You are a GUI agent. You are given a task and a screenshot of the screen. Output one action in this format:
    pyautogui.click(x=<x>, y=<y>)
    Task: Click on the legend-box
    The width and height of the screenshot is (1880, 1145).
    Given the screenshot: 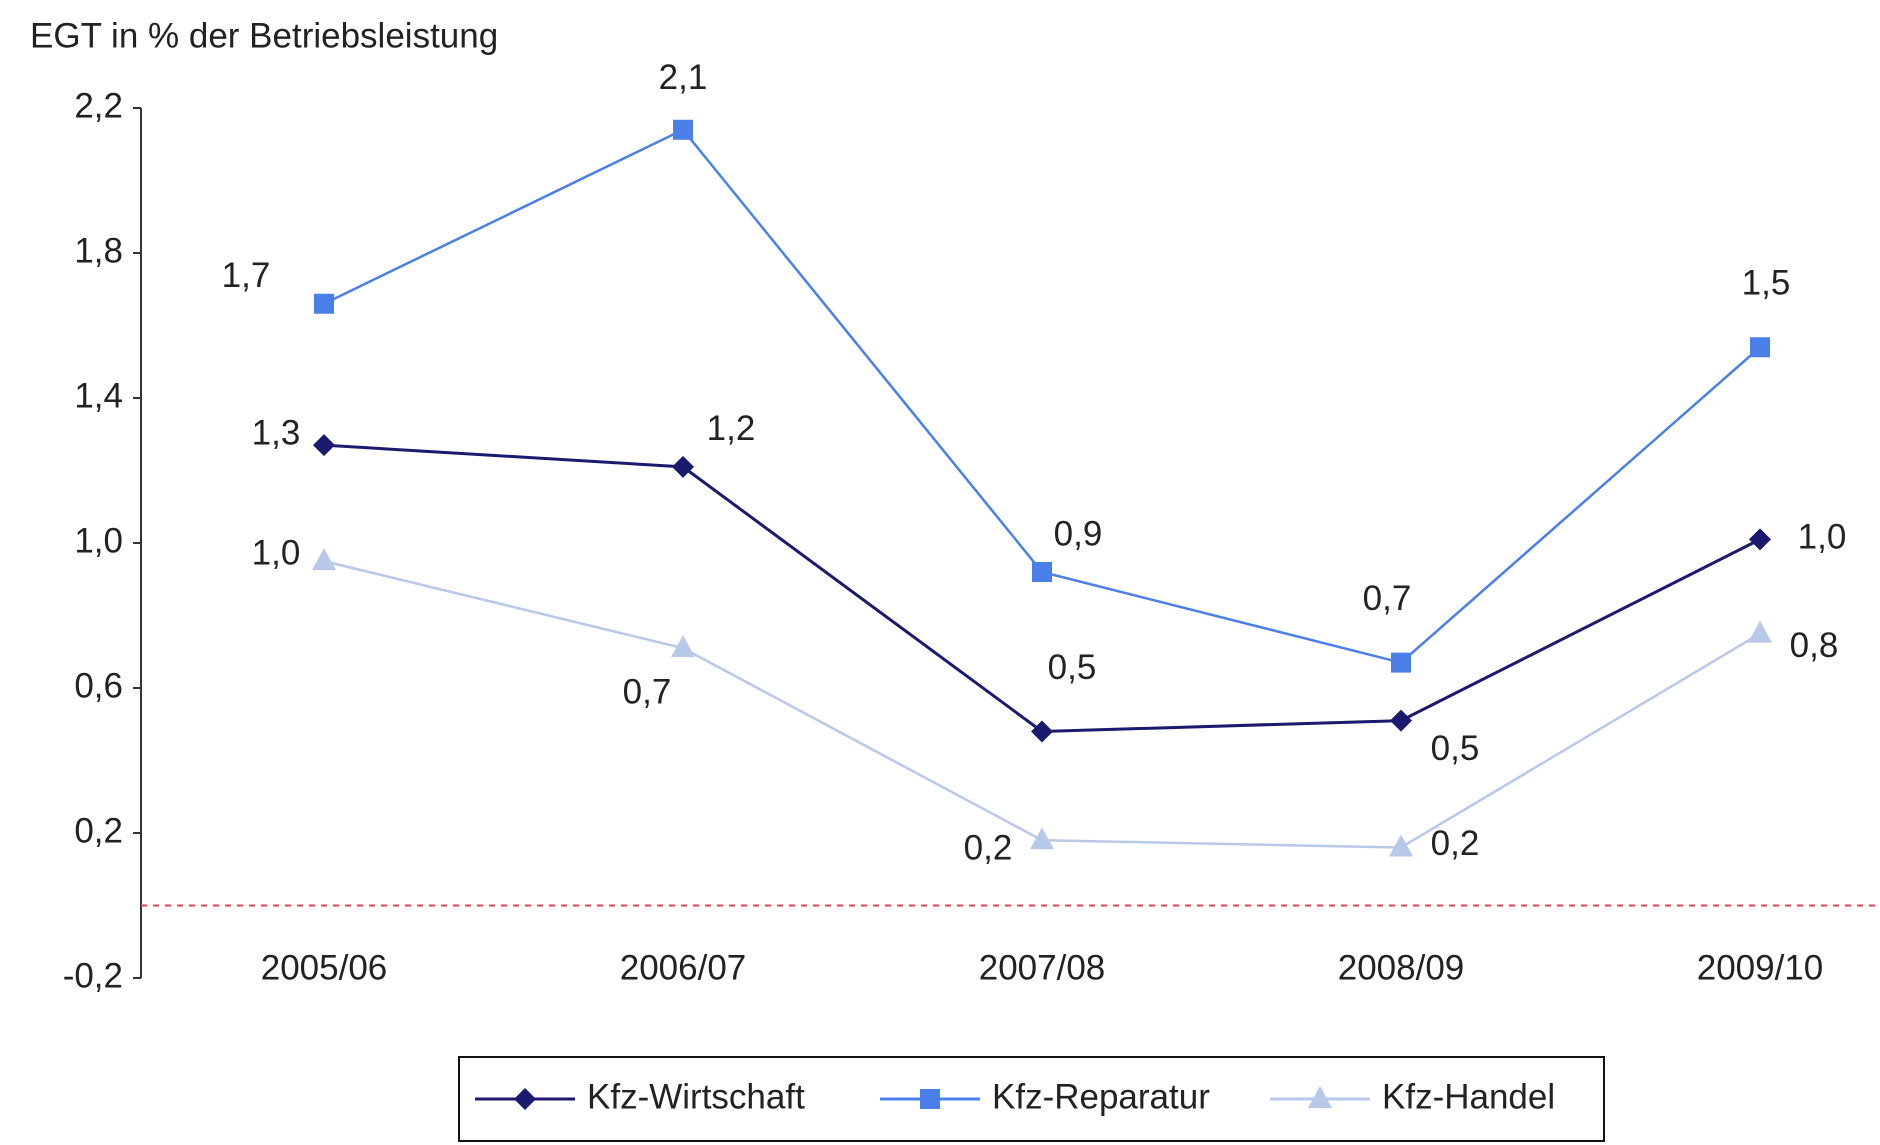 What is the action you would take?
    pyautogui.click(x=1031, y=1099)
    